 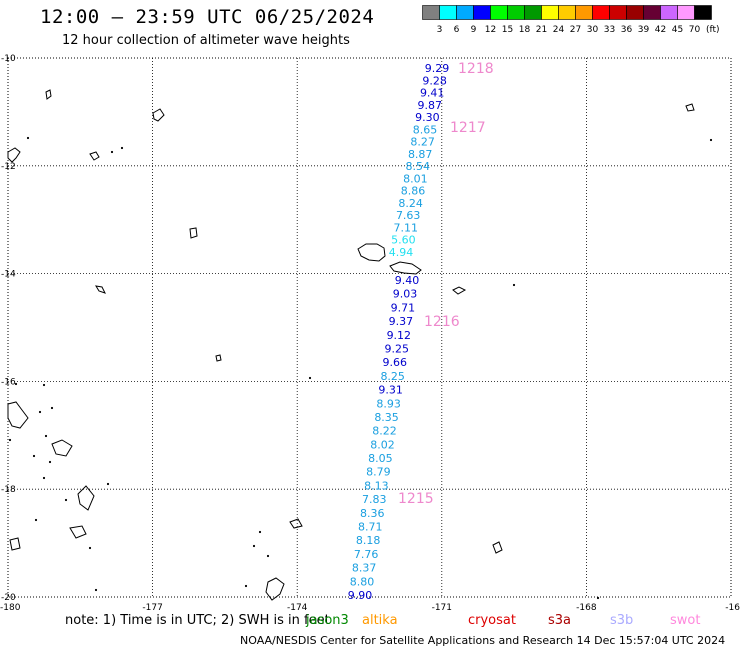 I want to click on track-time-label: 1216, so click(x=442, y=322).